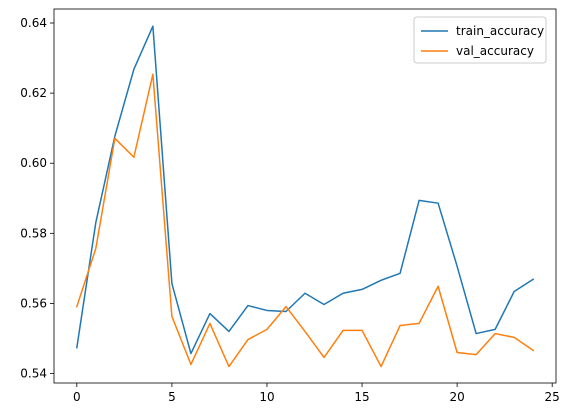 The image size is (561, 413). What do you see at coordinates (456, 397) in the screenshot?
I see `x-tick-label: 20` at bounding box center [456, 397].